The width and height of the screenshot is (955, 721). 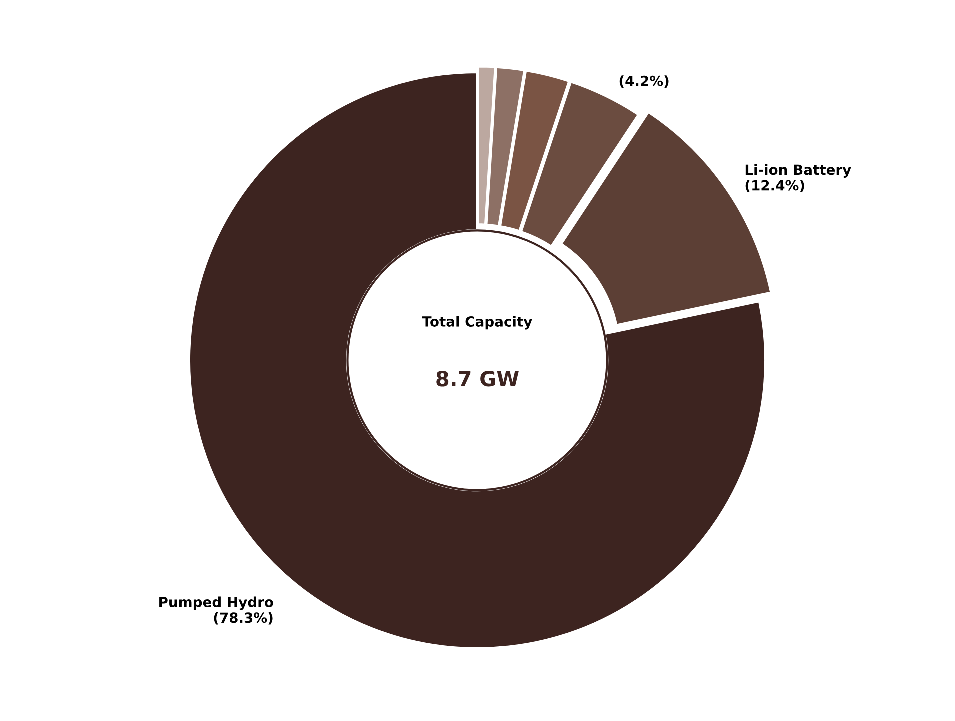 What do you see at coordinates (243, 618) in the screenshot?
I see `data-label: (78.3%)` at bounding box center [243, 618].